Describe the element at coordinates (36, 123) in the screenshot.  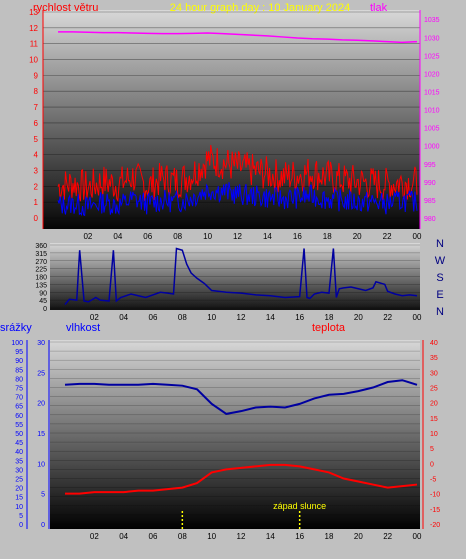
I see `wind-tick-label: 6` at that location.